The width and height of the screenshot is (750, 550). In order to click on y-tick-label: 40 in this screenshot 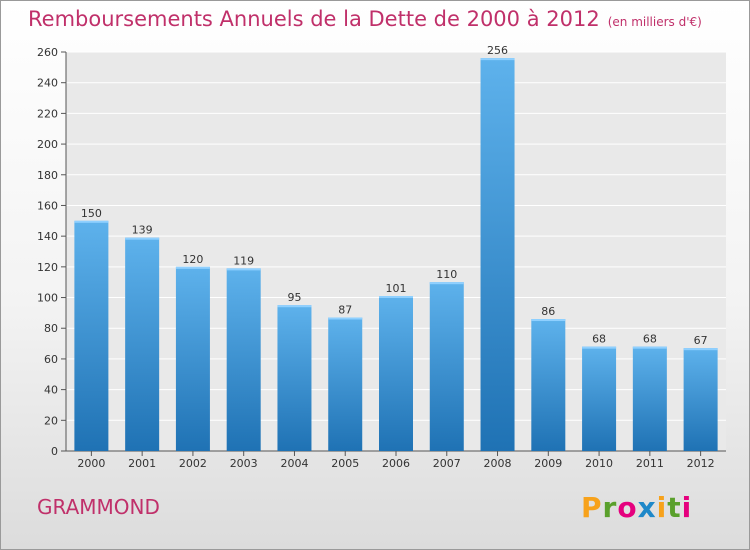, I will do `click(51, 390)`.